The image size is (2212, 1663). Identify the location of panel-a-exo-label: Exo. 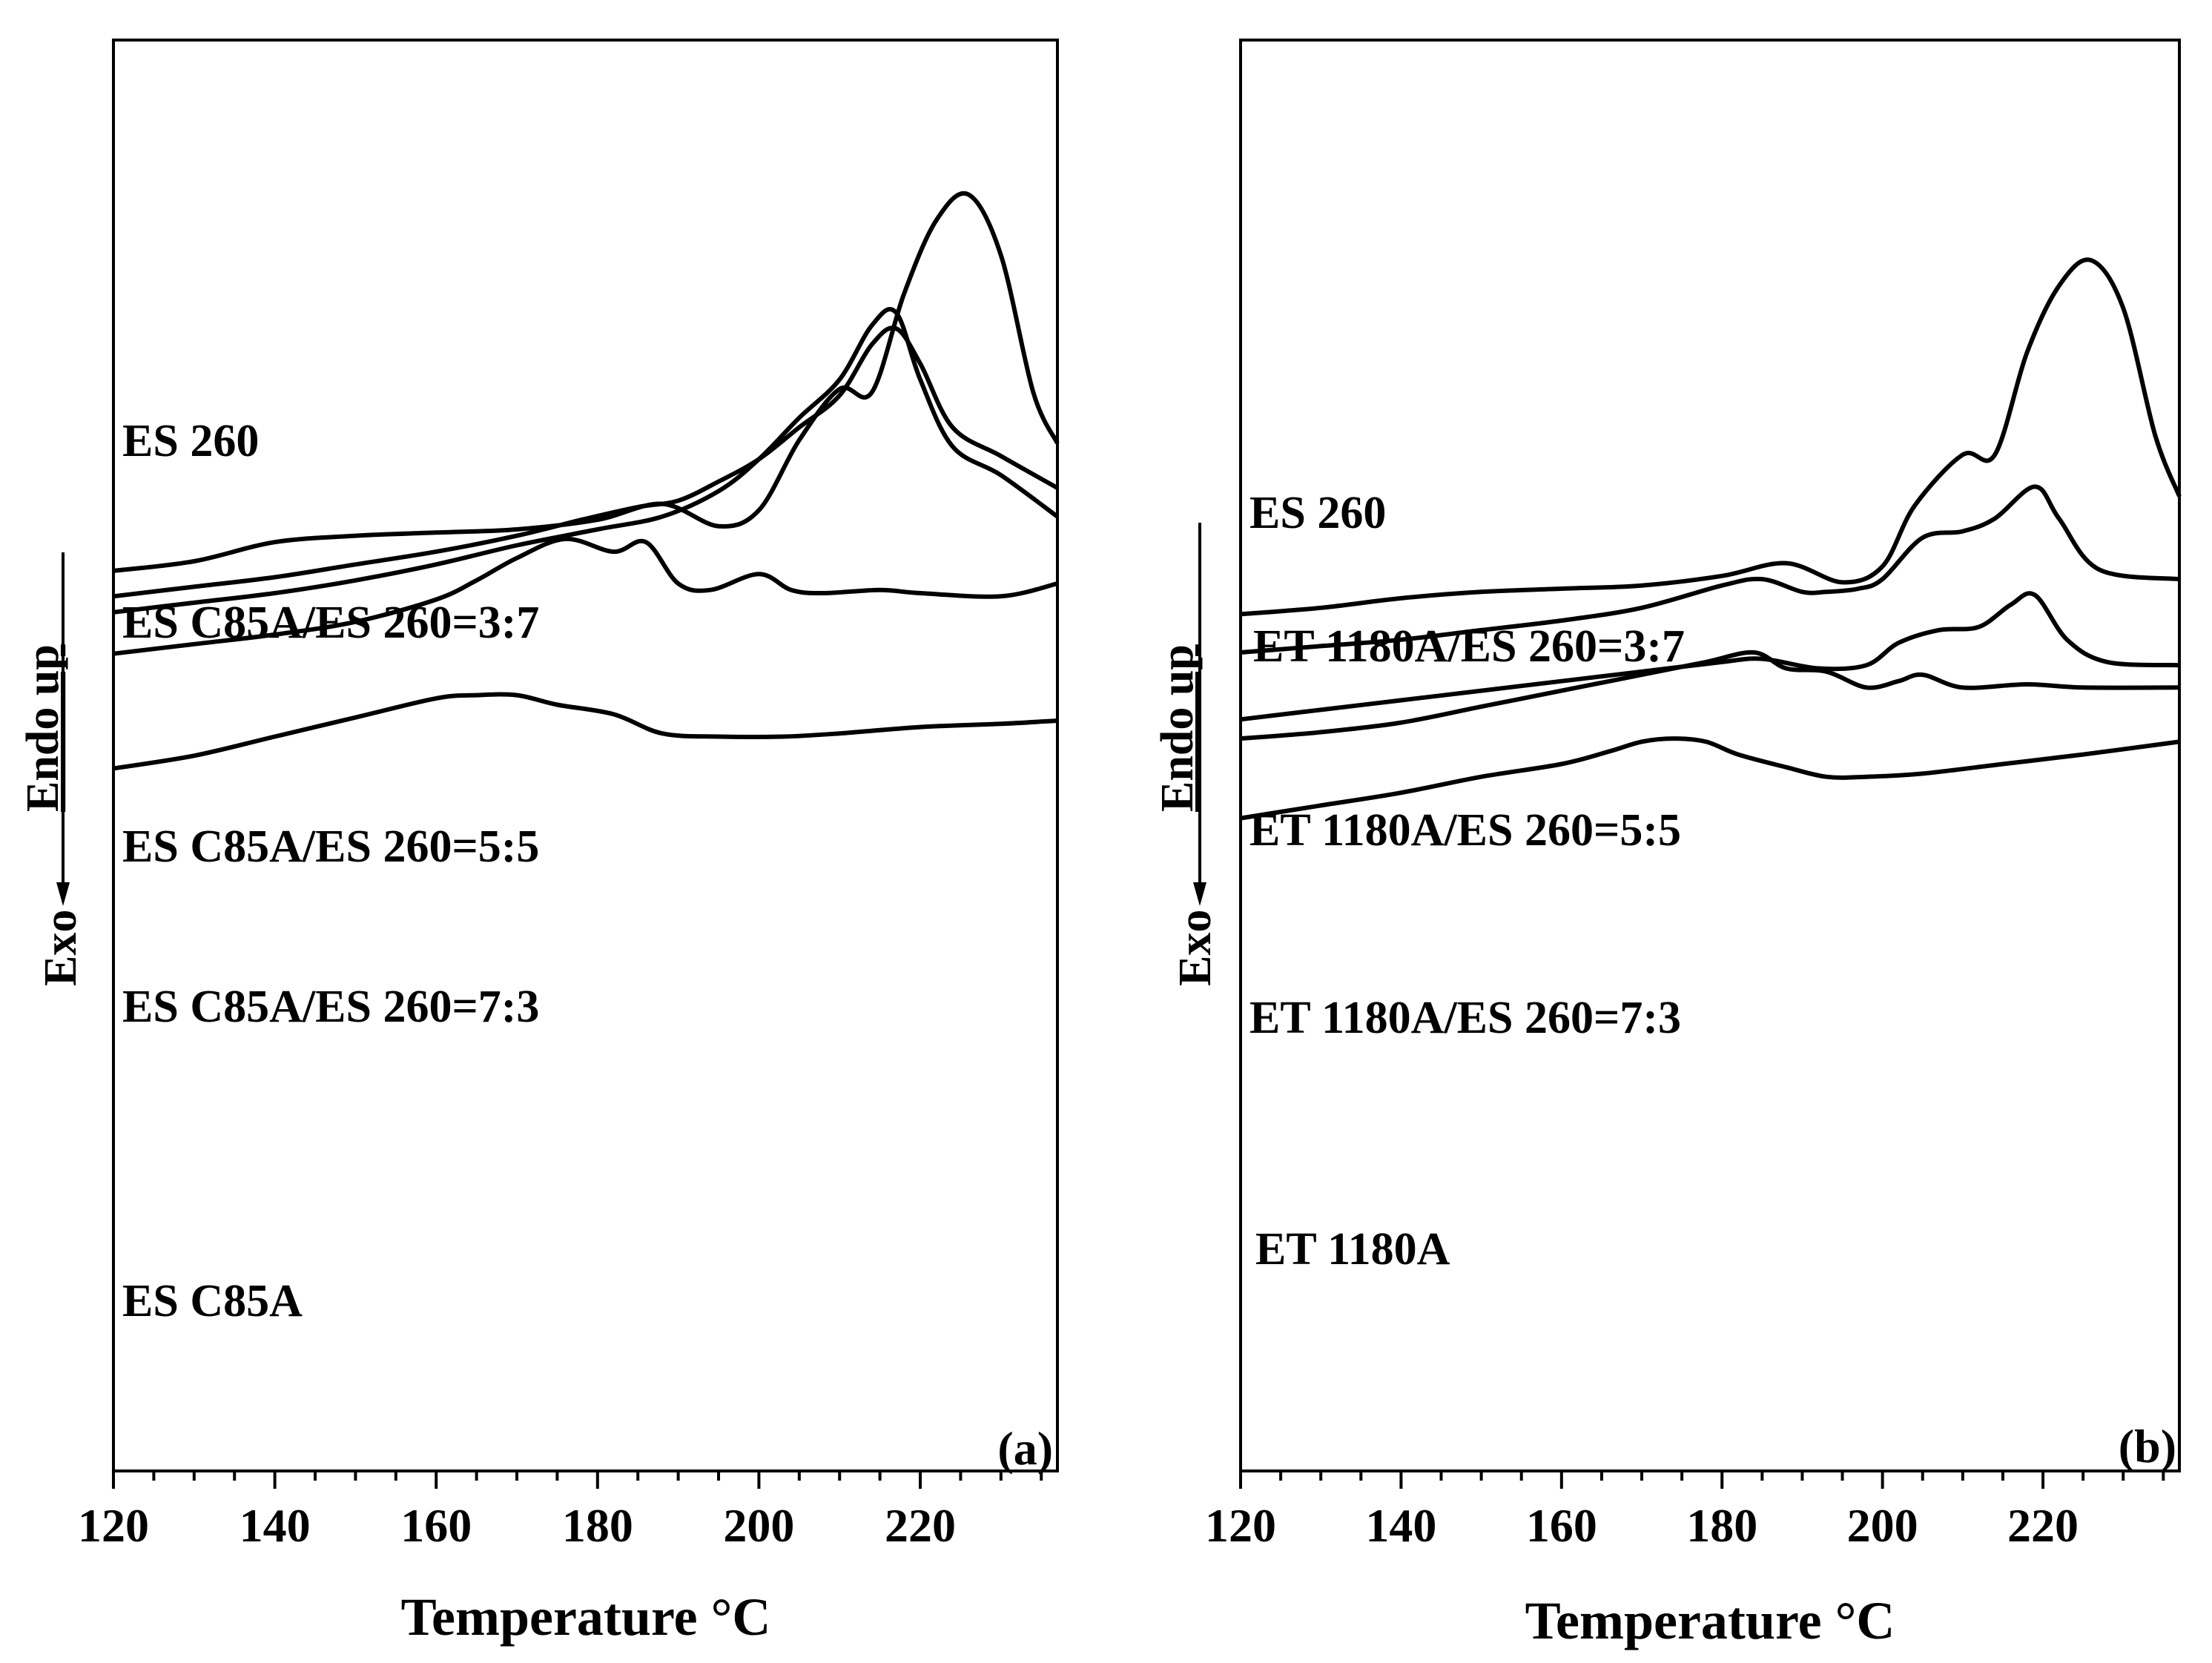
(61, 948).